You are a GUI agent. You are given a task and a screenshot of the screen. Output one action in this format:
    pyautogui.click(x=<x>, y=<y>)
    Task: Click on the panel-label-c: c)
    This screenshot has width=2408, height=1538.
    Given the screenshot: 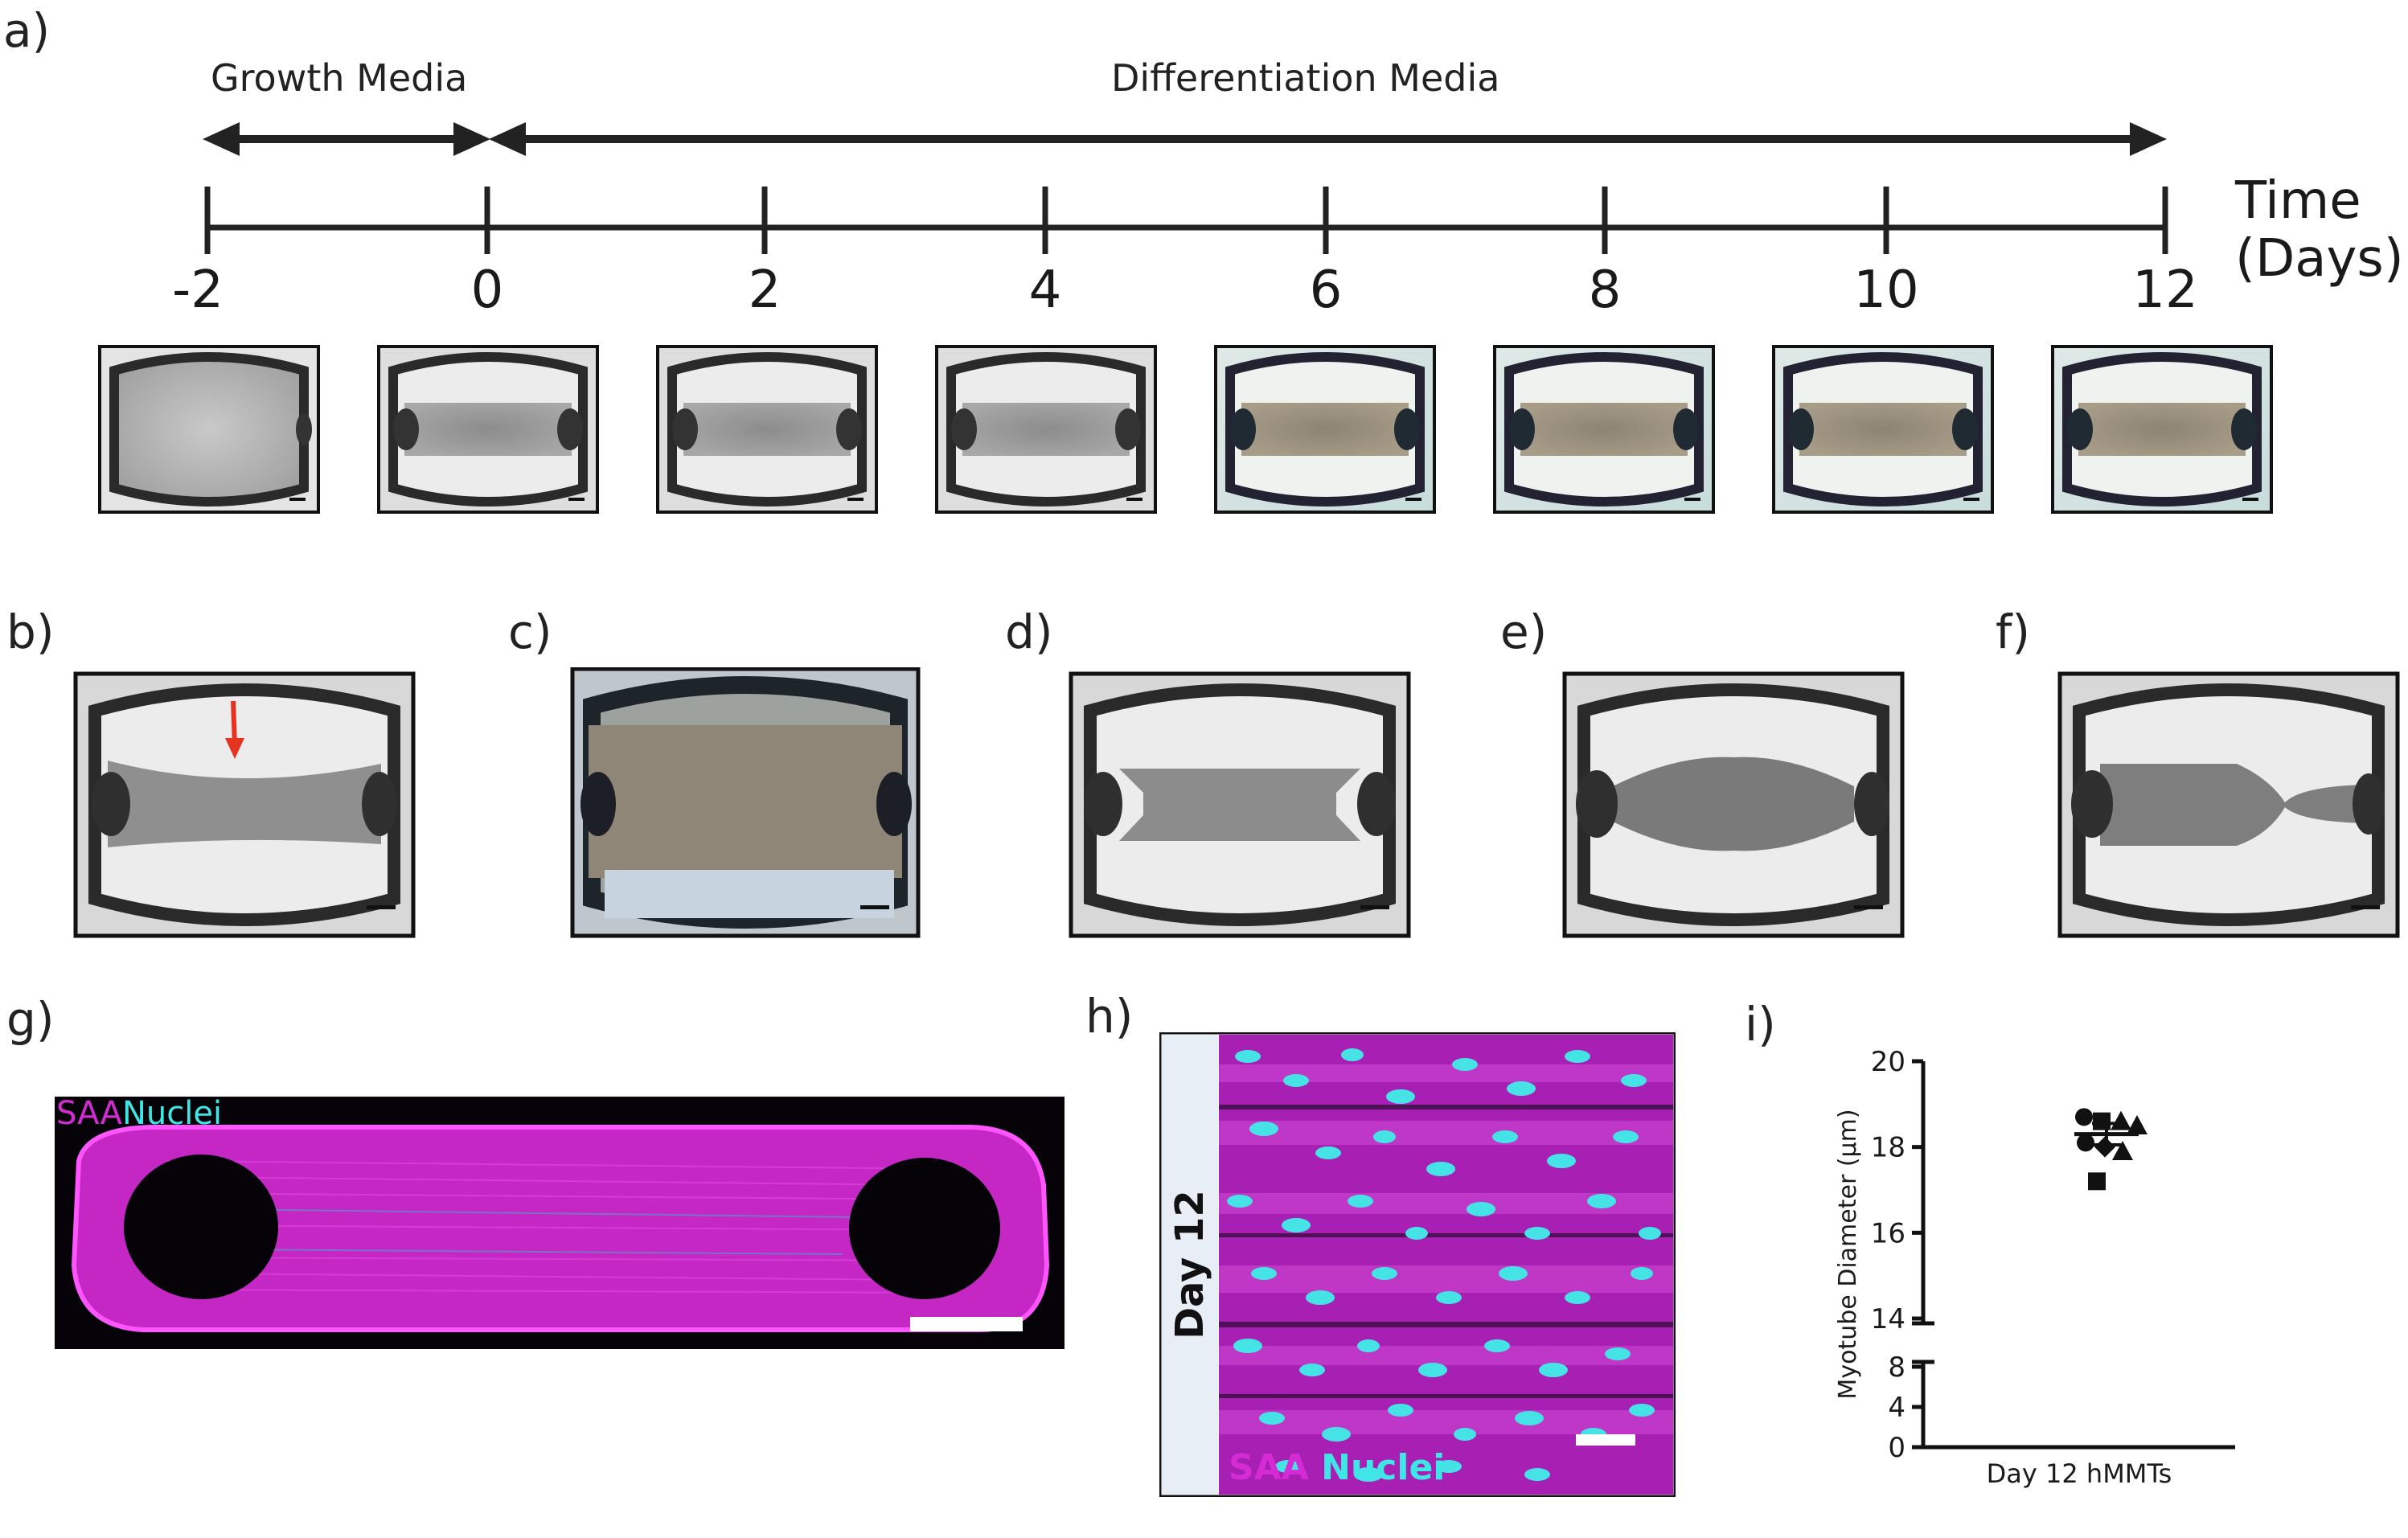 What is the action you would take?
    pyautogui.click(x=530, y=632)
    